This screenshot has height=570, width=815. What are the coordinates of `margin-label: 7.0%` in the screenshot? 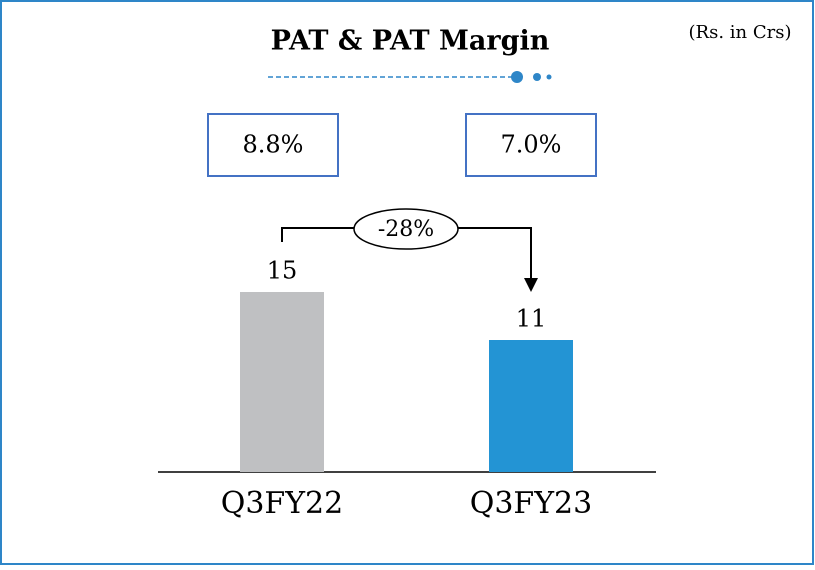 It's located at (531, 145).